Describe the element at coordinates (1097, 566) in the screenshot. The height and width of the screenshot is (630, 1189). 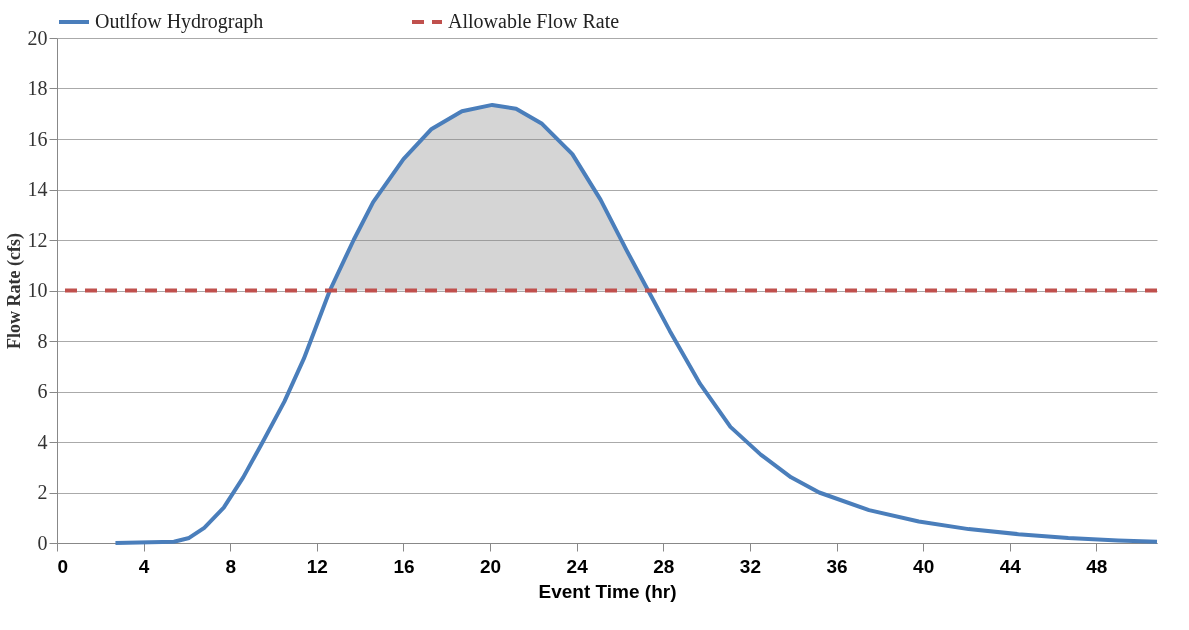
I see `x-tick-label: 48` at that location.